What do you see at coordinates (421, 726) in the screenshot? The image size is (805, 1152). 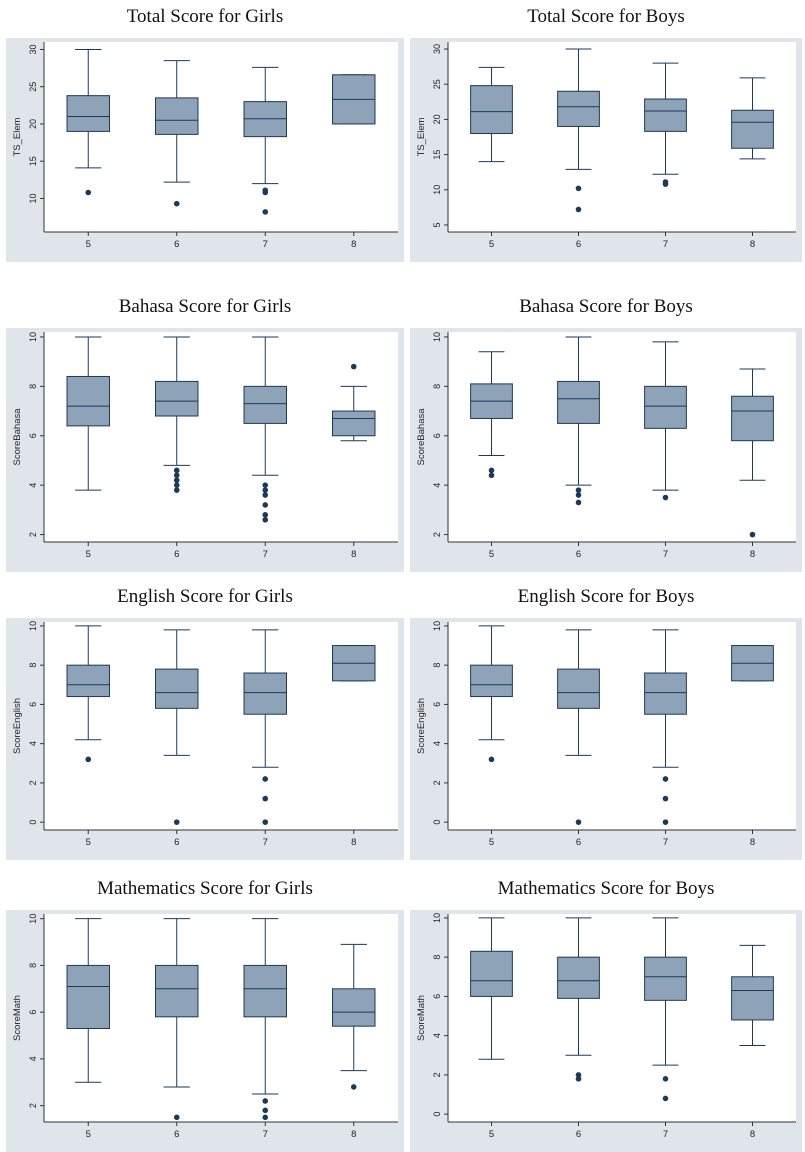 I see `y-axis-title: ScoreEnglish` at bounding box center [421, 726].